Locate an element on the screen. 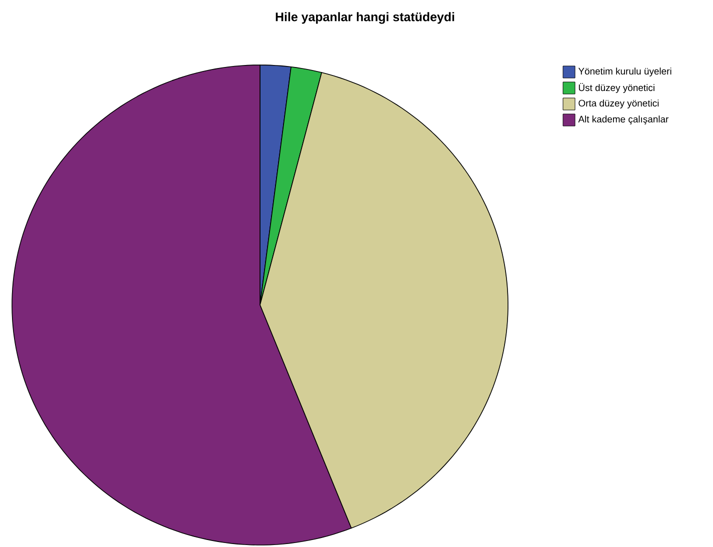 Image resolution: width=713 pixels, height=547 pixels. legend-label: Orta düzey yönetici is located at coordinates (618, 104).